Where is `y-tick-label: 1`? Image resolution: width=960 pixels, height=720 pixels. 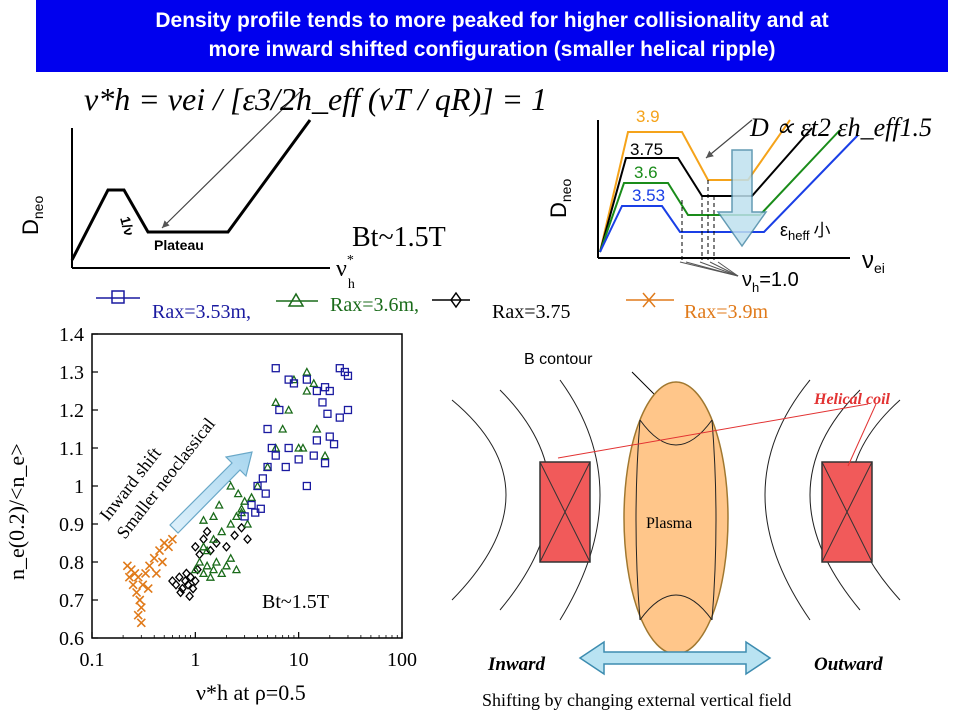
y-tick-label: 1 is located at coordinates (79, 487).